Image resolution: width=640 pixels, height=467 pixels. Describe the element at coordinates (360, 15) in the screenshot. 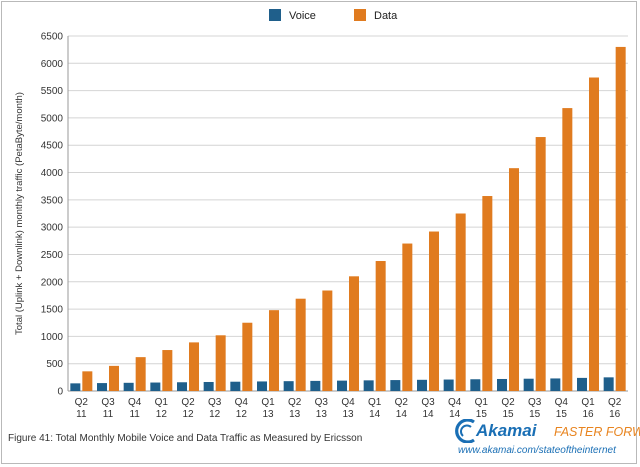

I see `legend-swatch-data` at that location.